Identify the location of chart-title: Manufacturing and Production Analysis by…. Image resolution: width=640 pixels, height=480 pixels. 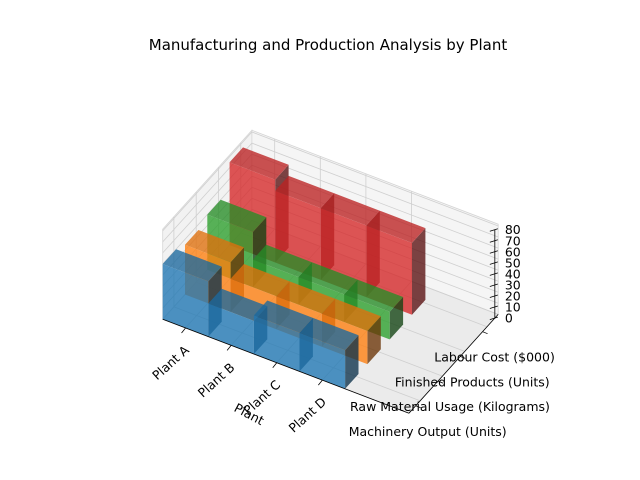
(328, 45).